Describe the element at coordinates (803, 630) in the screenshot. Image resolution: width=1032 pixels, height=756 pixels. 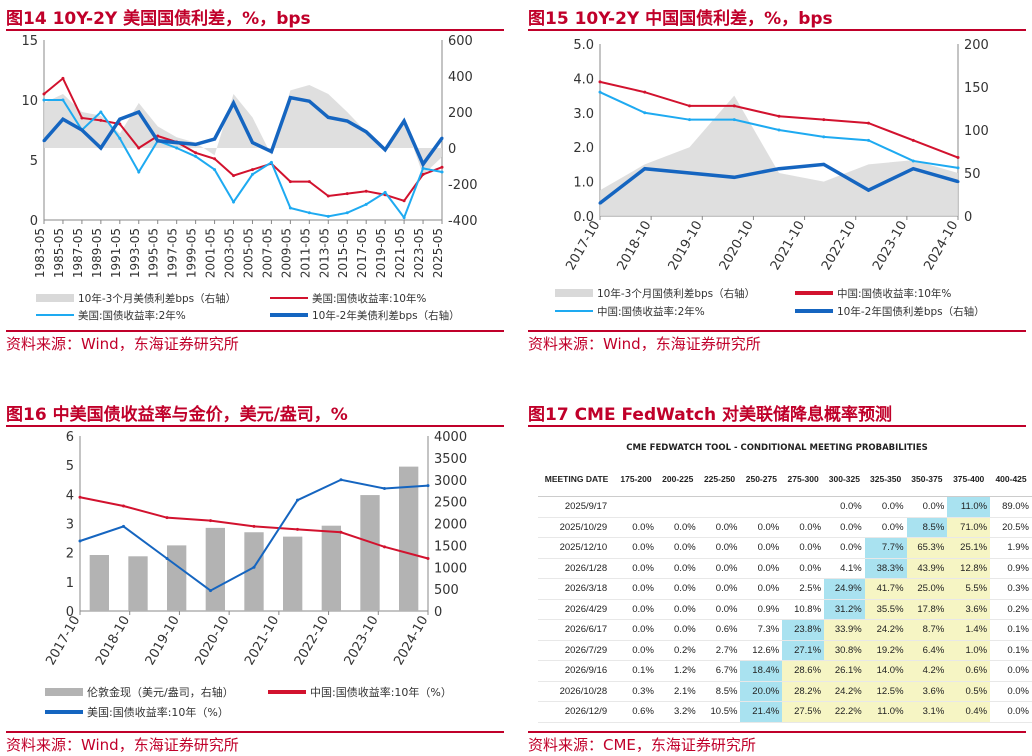
I see `probability-cell: 23.8%` at that location.